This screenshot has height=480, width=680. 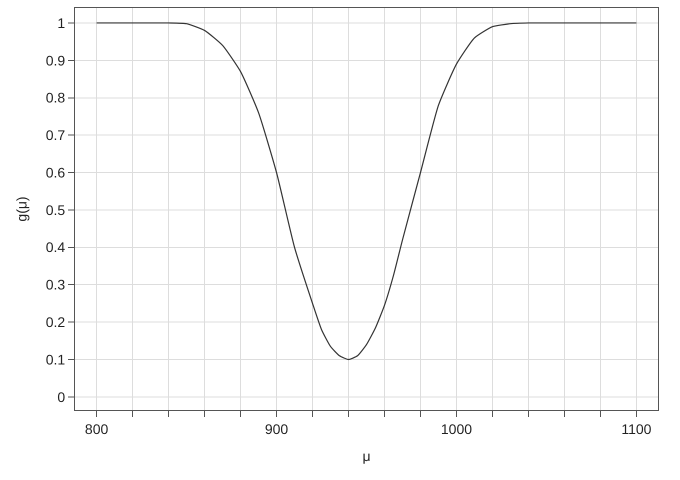 I want to click on y-tick-label: 0.7, so click(x=56, y=135).